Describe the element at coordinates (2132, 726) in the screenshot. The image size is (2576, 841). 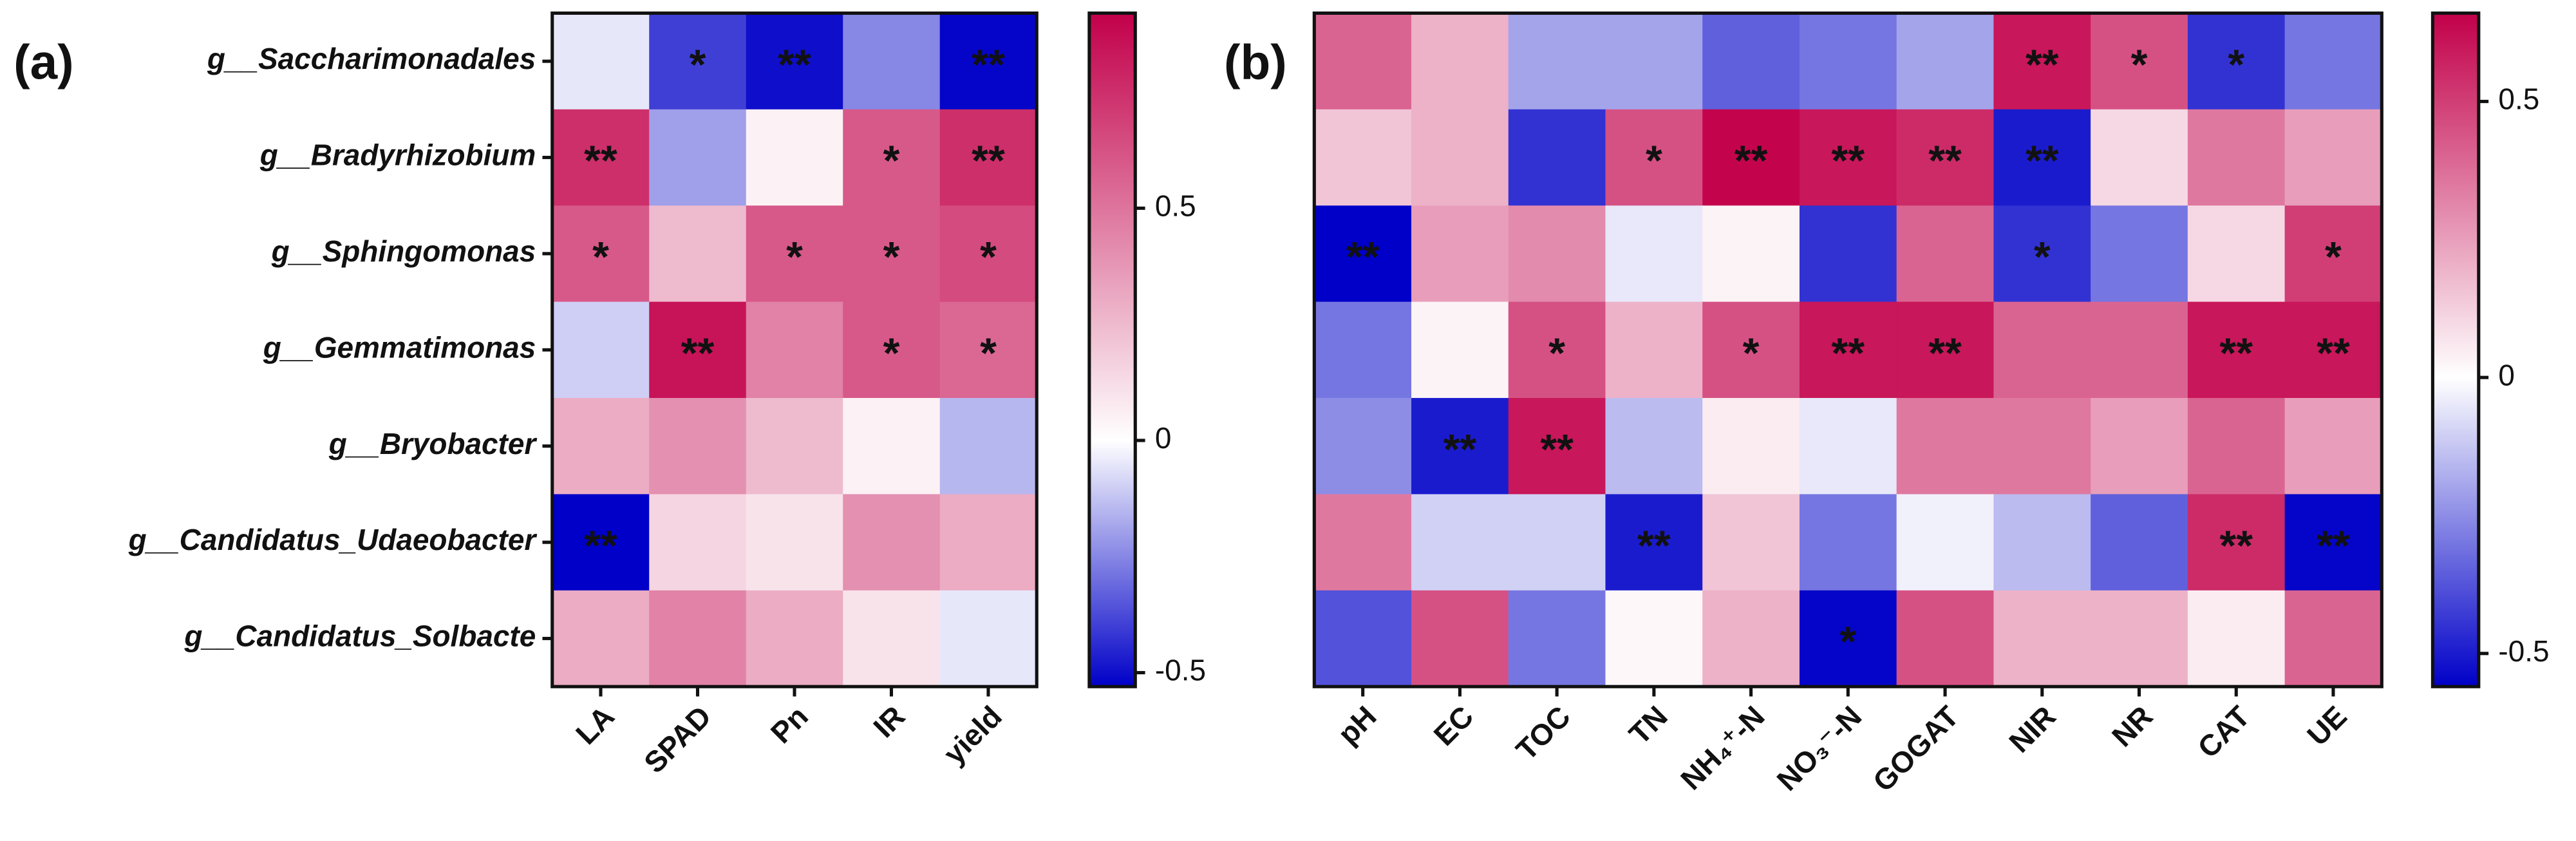
I see `column-label: NR` at that location.